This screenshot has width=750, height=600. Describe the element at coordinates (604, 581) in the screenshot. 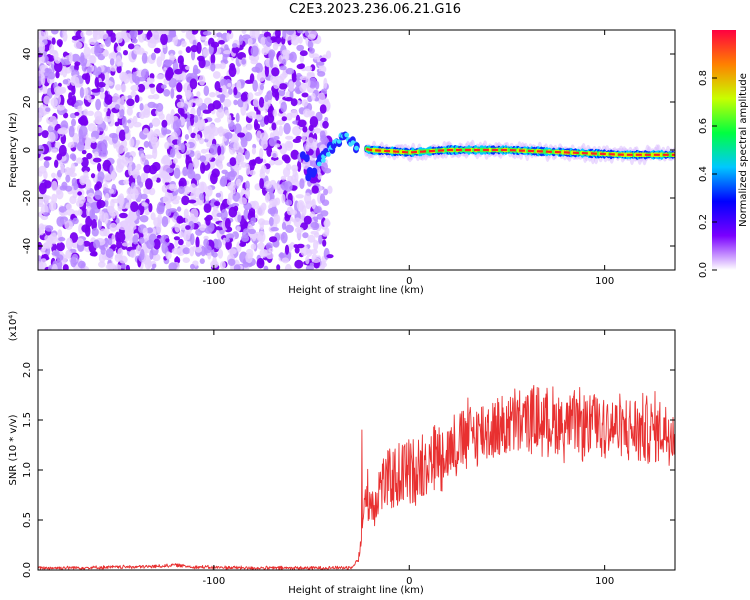

I see `x-tick-label: 100` at that location.